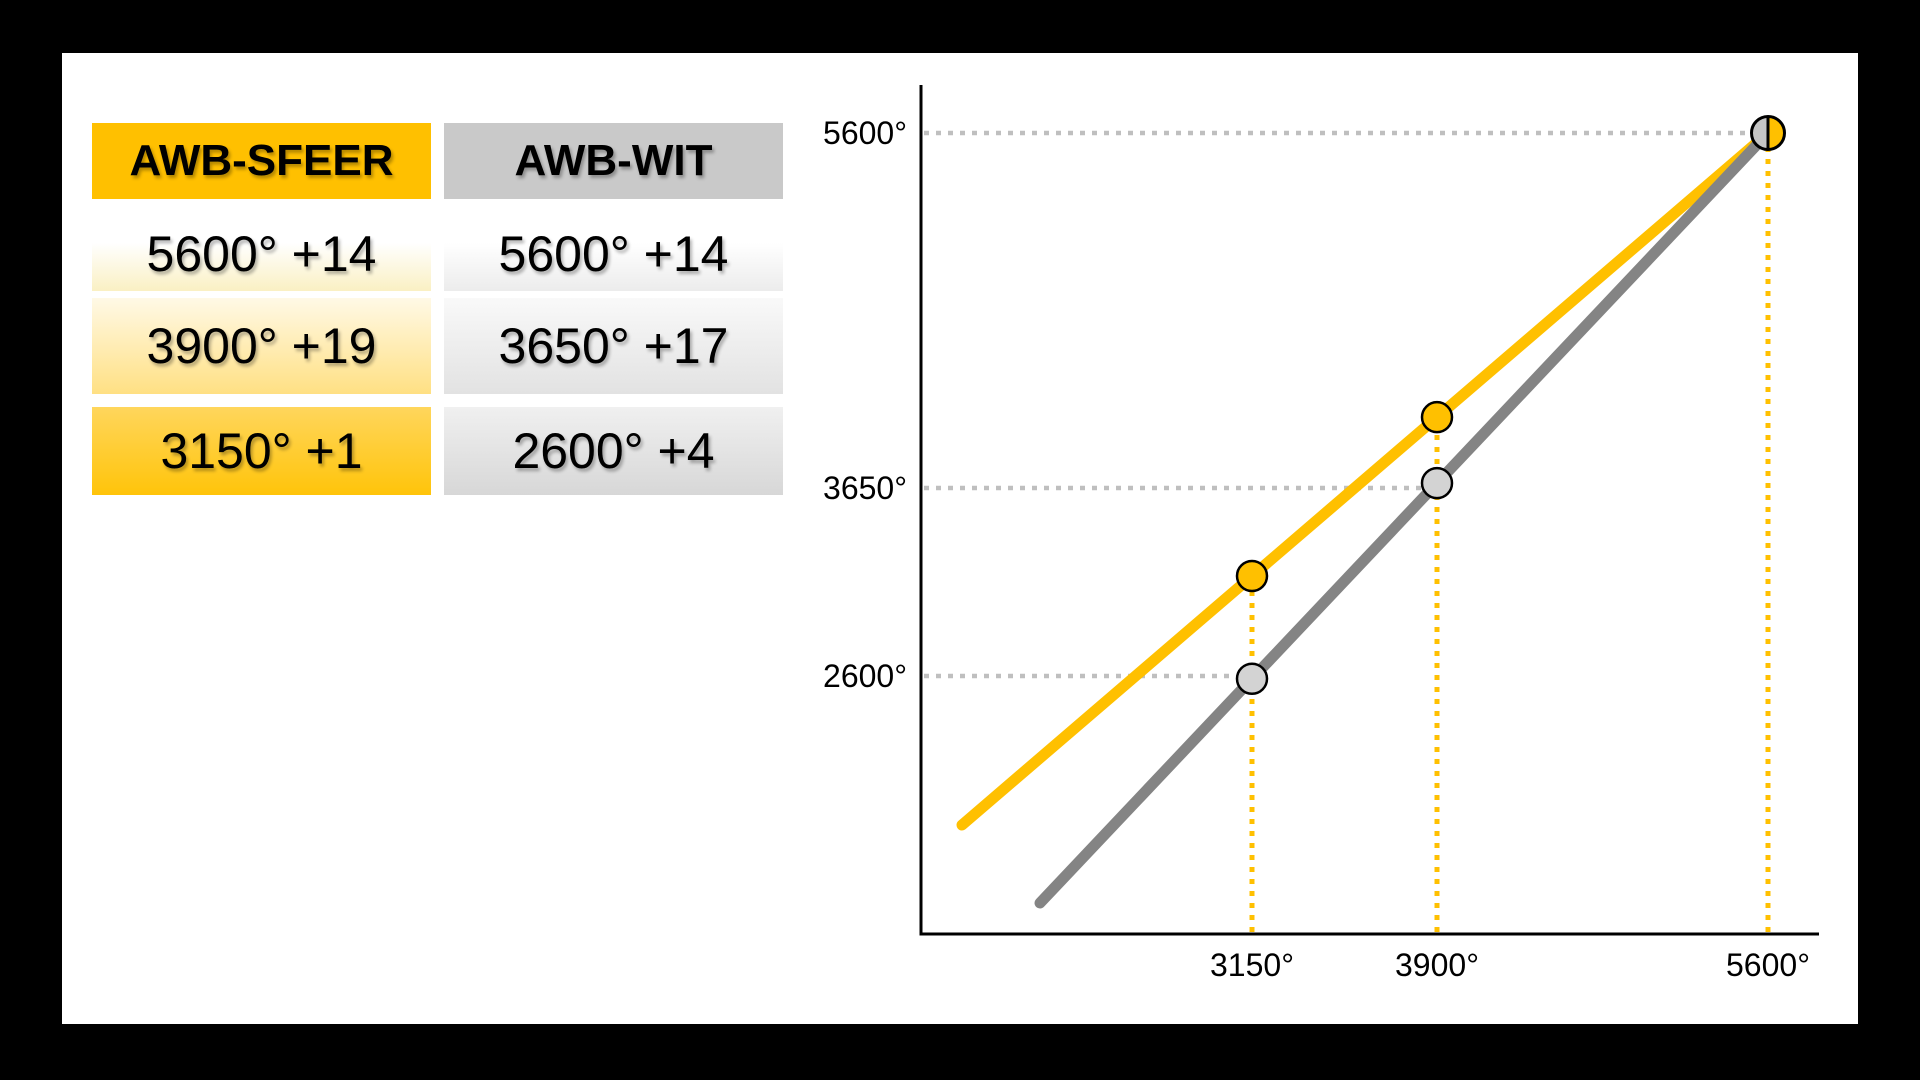  What do you see at coordinates (261, 254) in the screenshot?
I see `table-cell-sfeer-5600: 5600° +14` at bounding box center [261, 254].